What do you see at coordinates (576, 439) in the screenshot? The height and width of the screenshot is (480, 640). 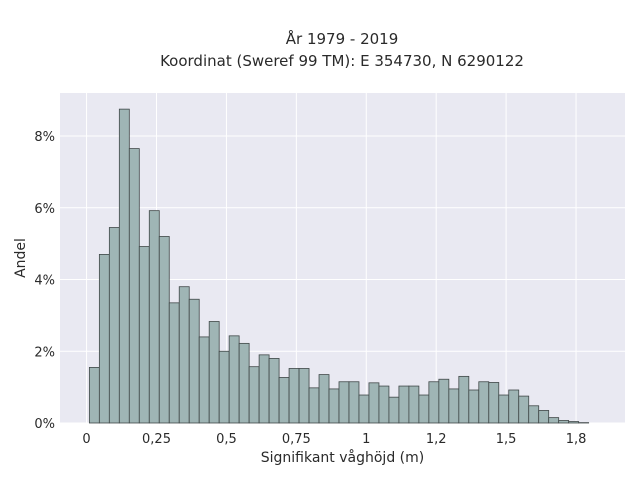 I see `x-tick-label: 1,8` at bounding box center [576, 439].